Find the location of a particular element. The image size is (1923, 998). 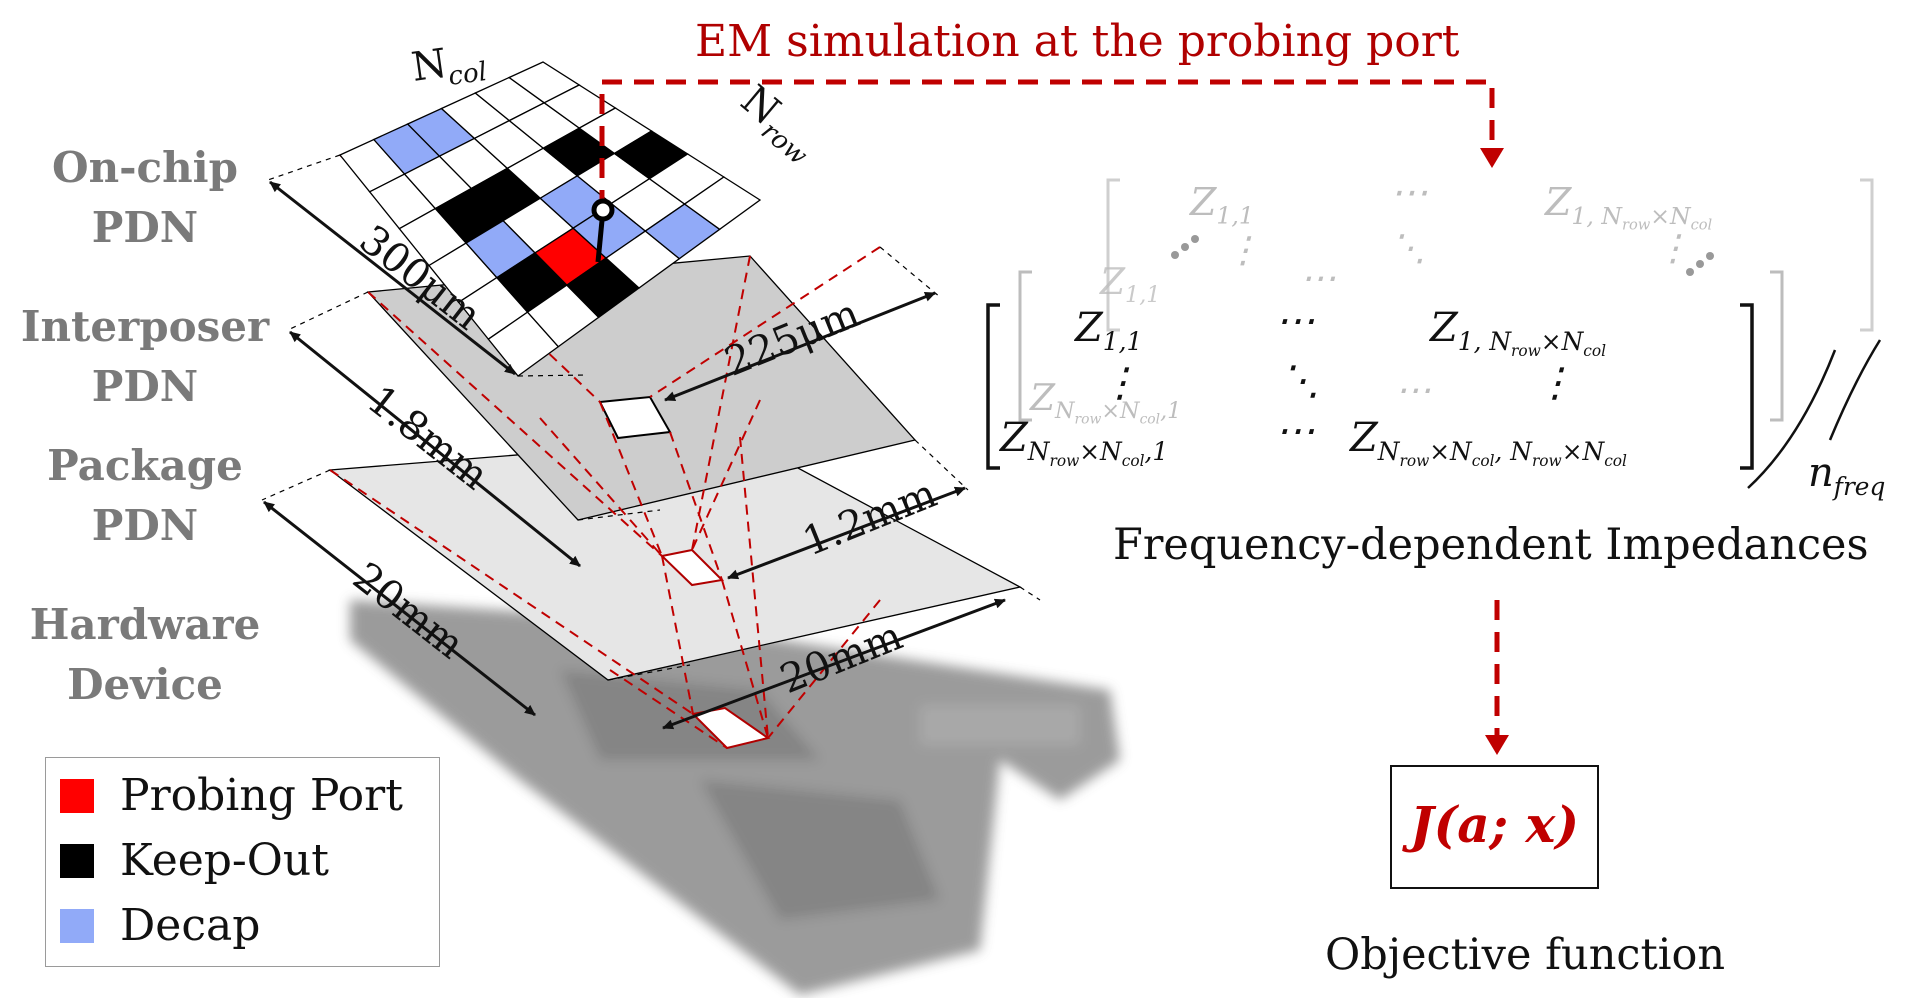

n-symbol: N is located at coordinates (429, 65).